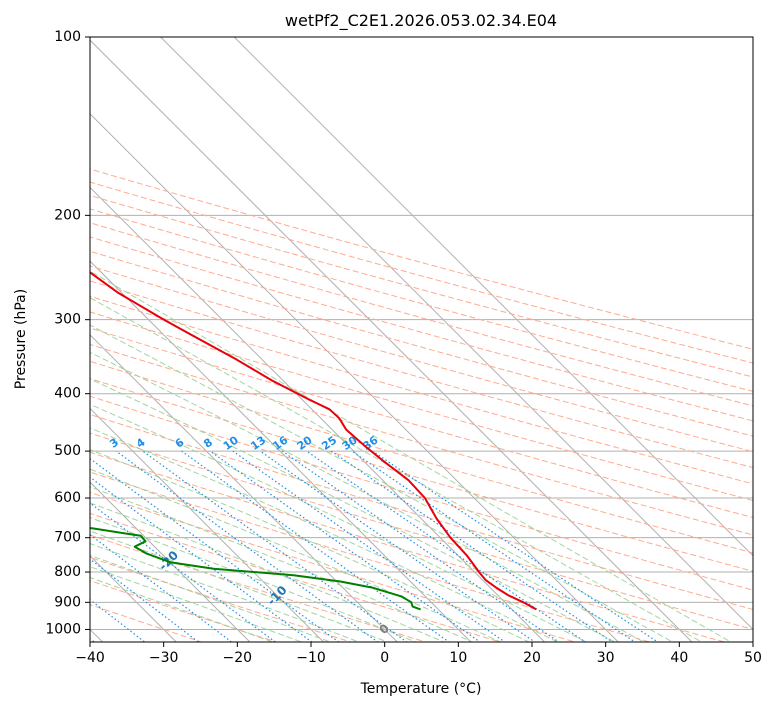  I want to click on dewpoint-line, so click(255, 569).